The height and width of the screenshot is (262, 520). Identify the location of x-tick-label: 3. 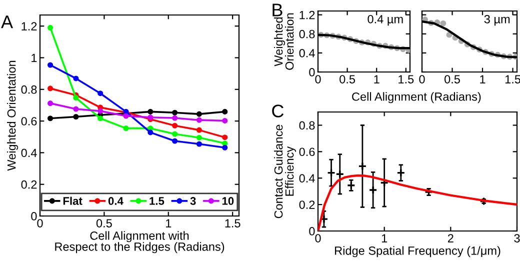
(517, 238).